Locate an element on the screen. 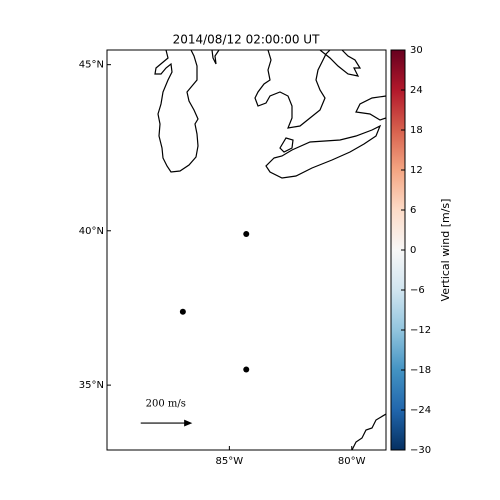 The image size is (500, 500). lake-michigan is located at coordinates (176, 111).